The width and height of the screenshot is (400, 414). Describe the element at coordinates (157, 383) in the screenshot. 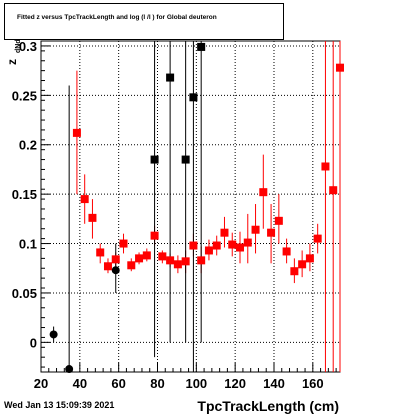

I see `x-tick-label: 80` at that location.